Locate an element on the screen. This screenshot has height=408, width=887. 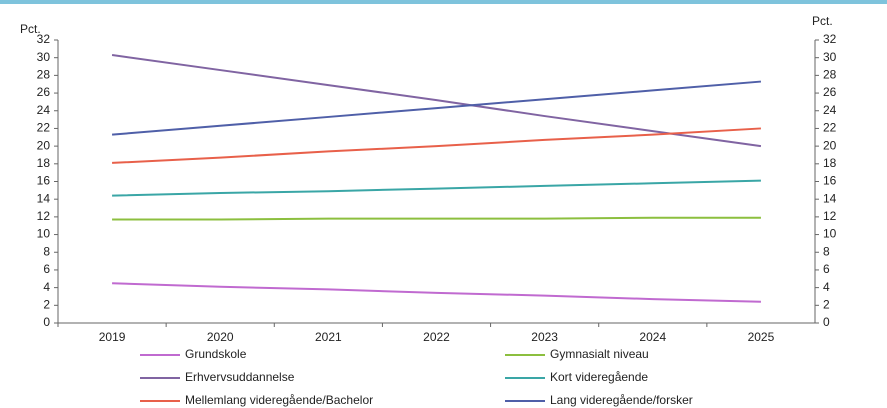
y2-tick-label: 32 is located at coordinates (830, 39).